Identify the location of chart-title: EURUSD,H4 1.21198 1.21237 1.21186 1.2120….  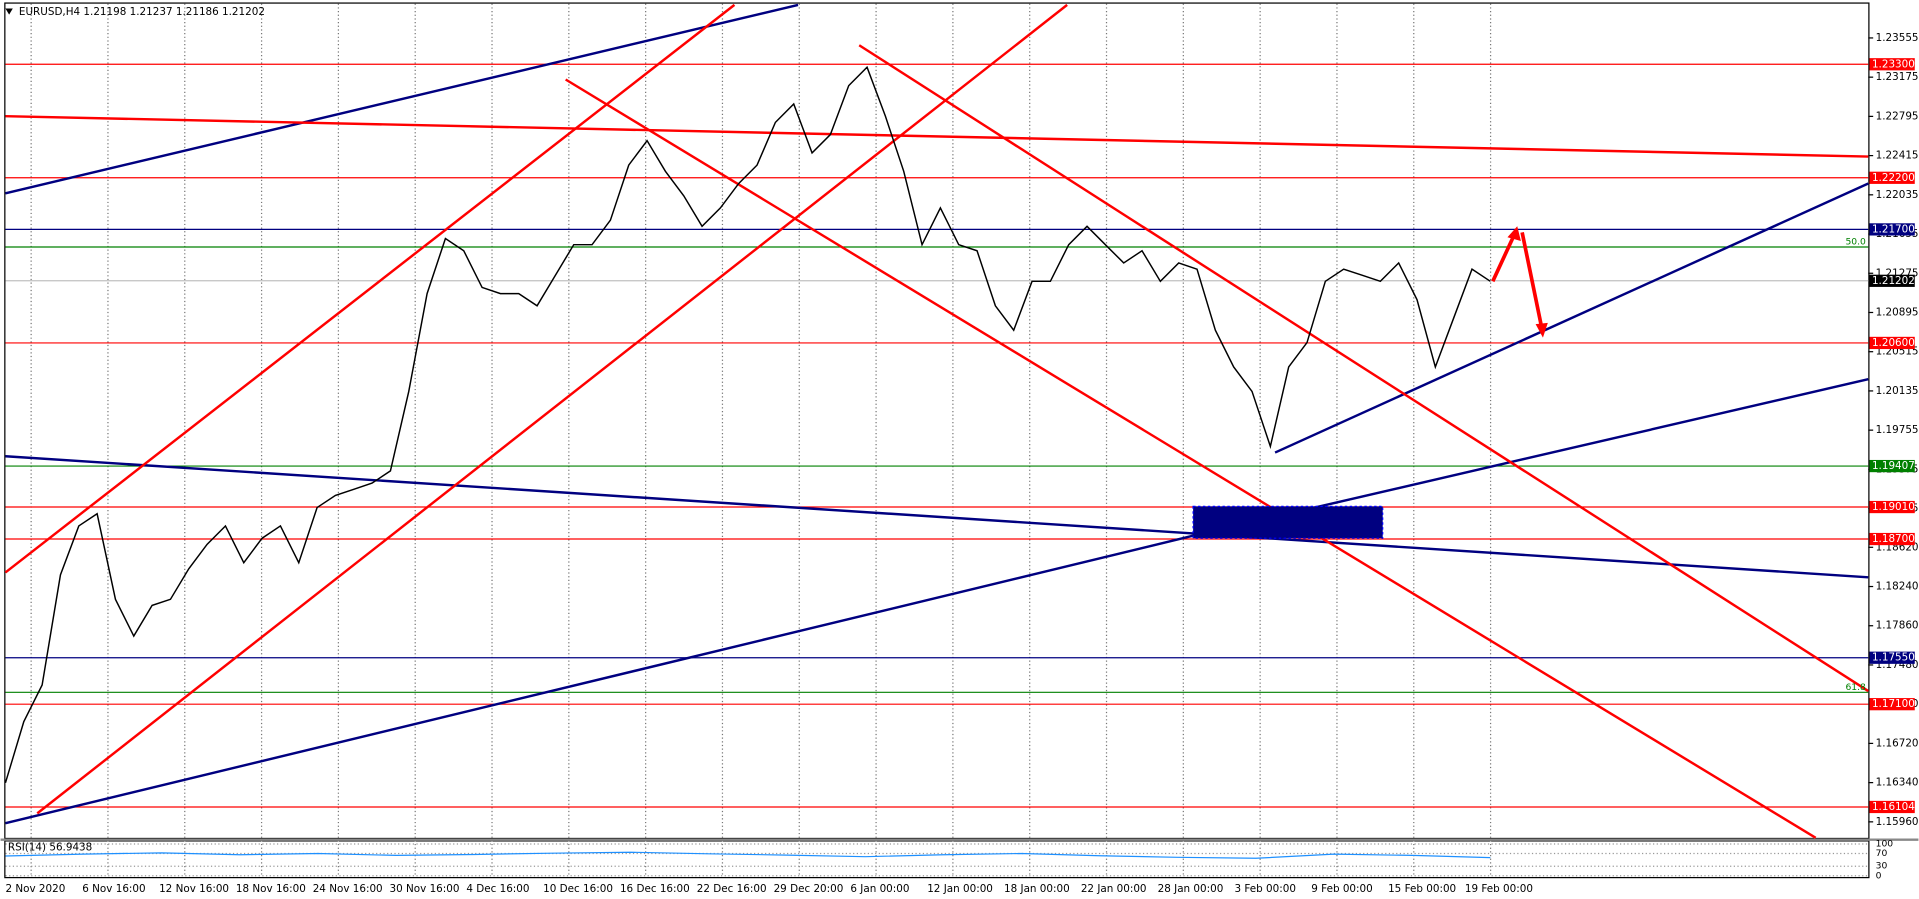
(142, 12).